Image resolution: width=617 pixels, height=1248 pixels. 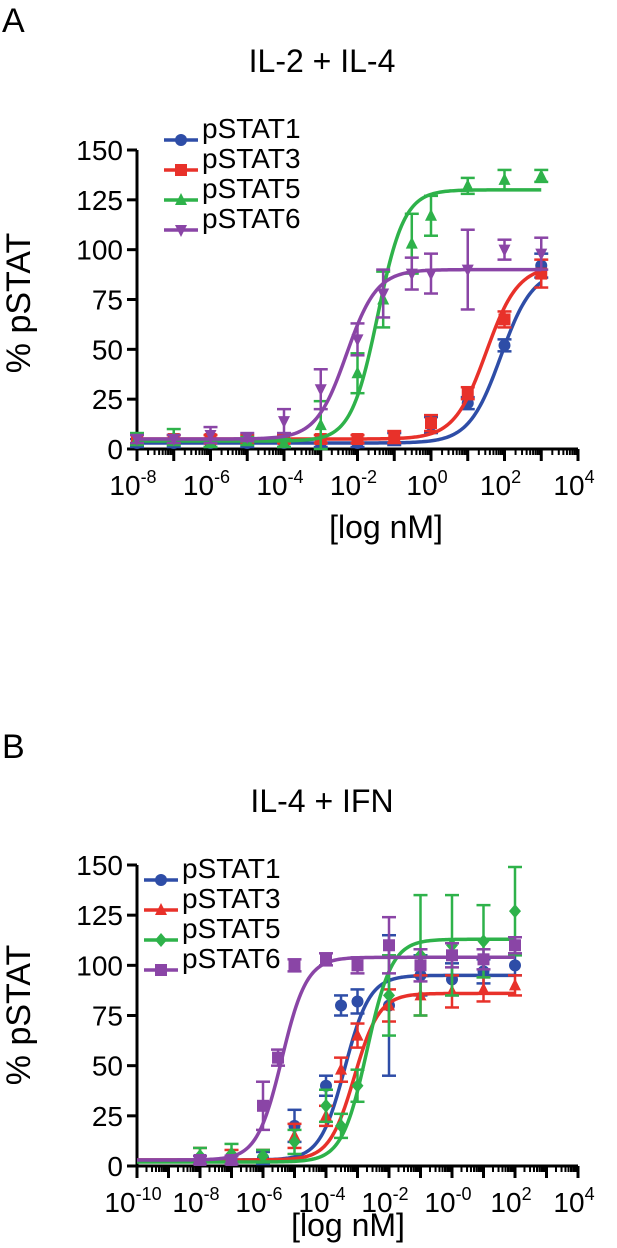 I want to click on panel-a-letter: A, so click(x=13, y=21).